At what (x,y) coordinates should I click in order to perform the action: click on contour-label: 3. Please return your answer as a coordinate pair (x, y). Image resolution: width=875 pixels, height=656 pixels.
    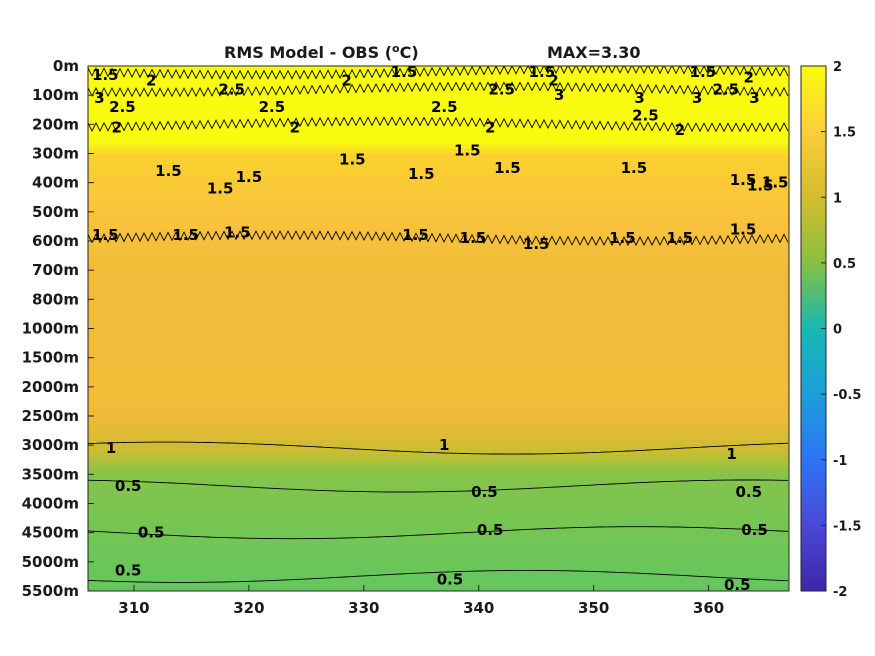
    Looking at the image, I should click on (99, 98).